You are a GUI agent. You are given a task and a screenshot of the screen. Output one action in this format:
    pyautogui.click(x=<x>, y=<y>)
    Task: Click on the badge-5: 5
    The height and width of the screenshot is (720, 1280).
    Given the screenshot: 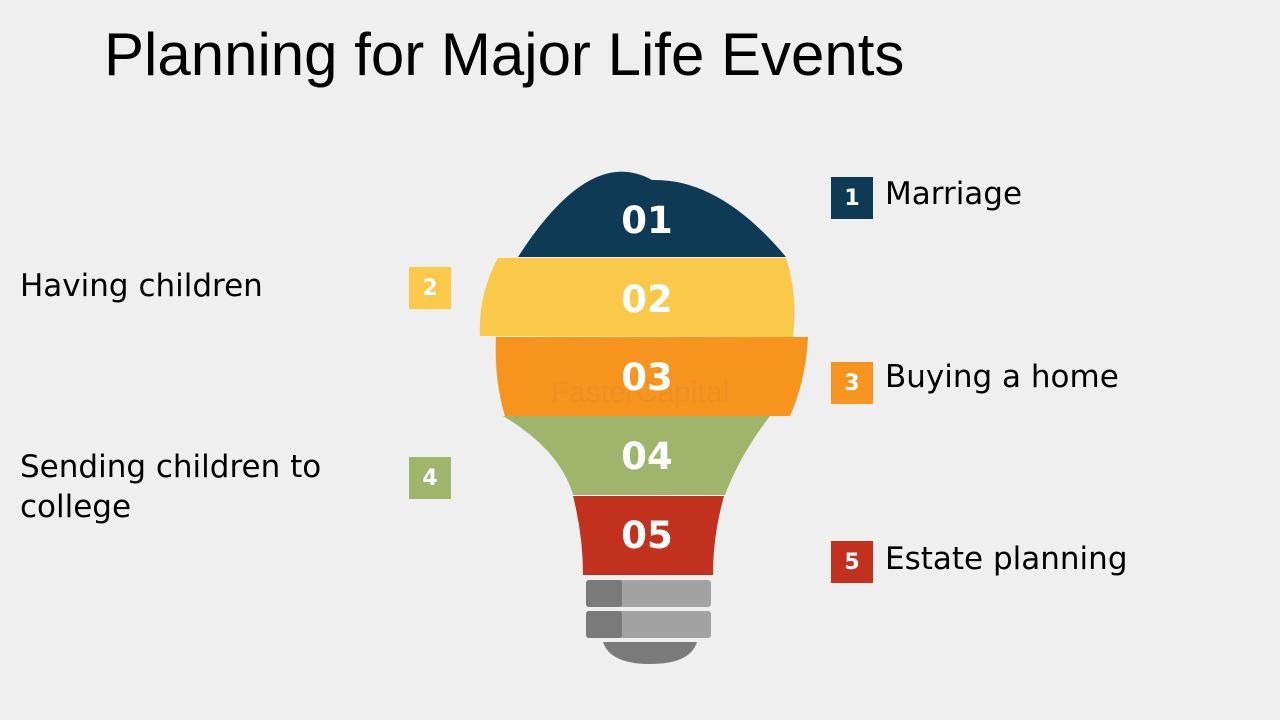 What is the action you would take?
    pyautogui.click(x=852, y=562)
    